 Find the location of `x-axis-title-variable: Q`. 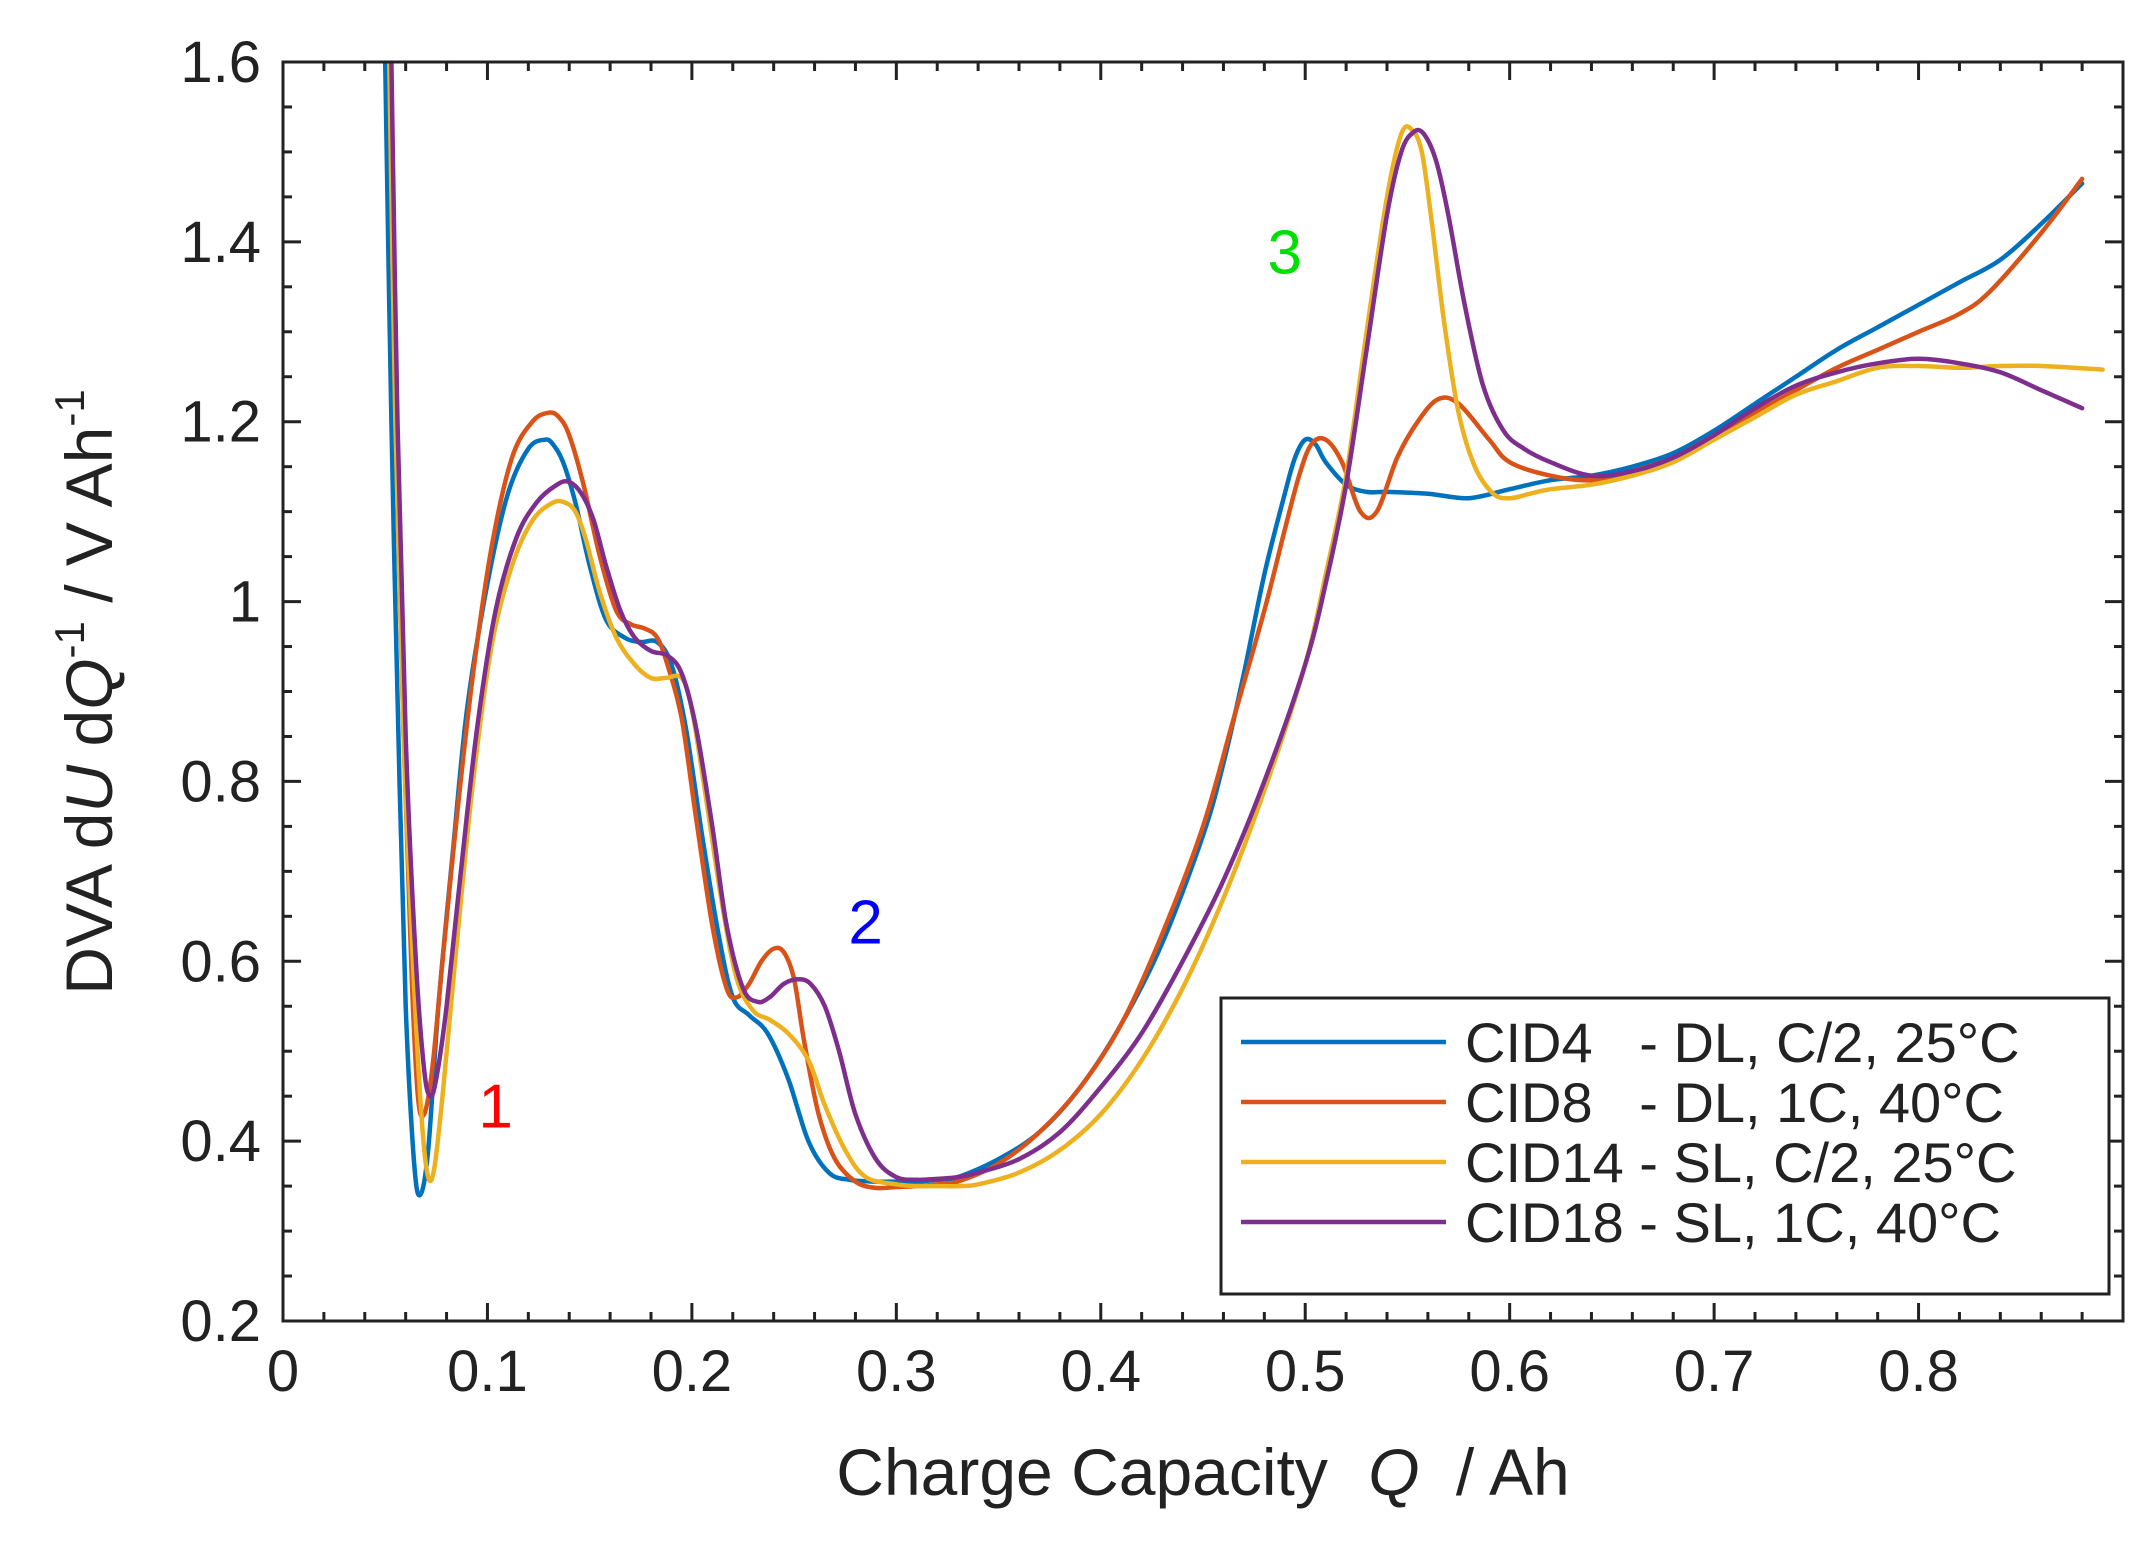

x-axis-title-variable: Q is located at coordinates (1393, 1472).